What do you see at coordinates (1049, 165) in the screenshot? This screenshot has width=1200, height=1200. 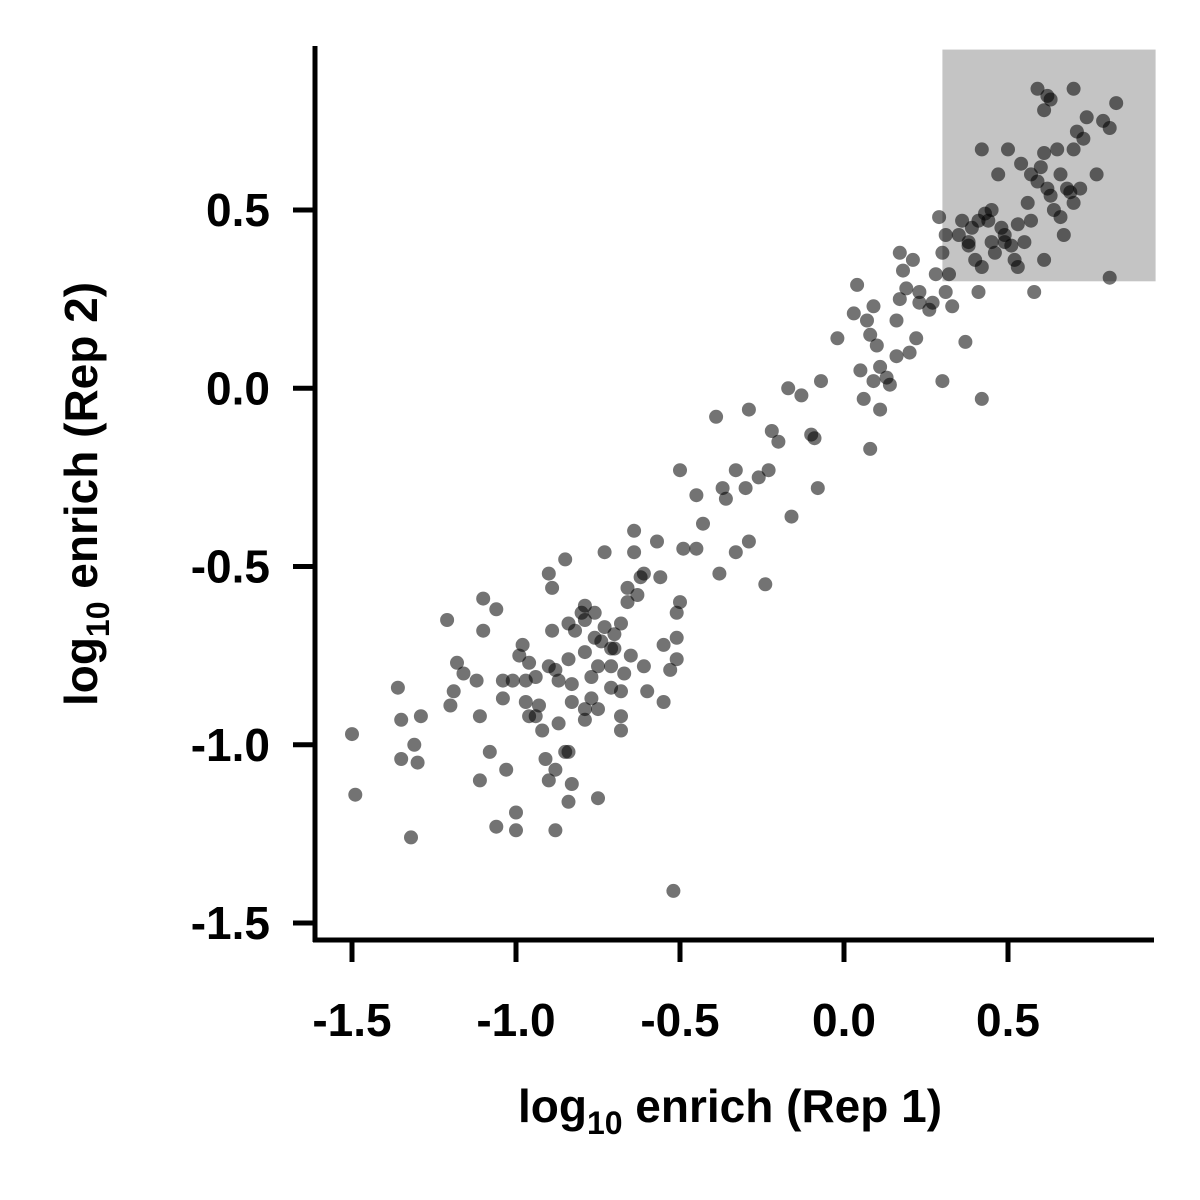 I see `highlight-region` at bounding box center [1049, 165].